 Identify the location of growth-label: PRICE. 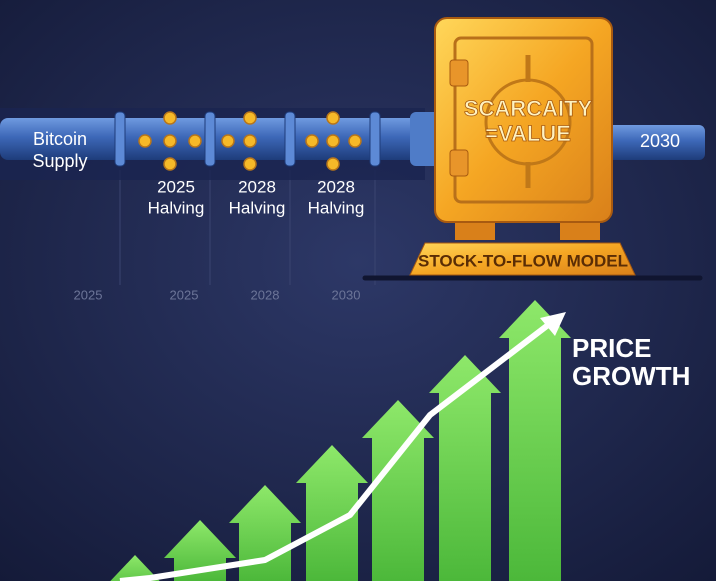
(611, 348).